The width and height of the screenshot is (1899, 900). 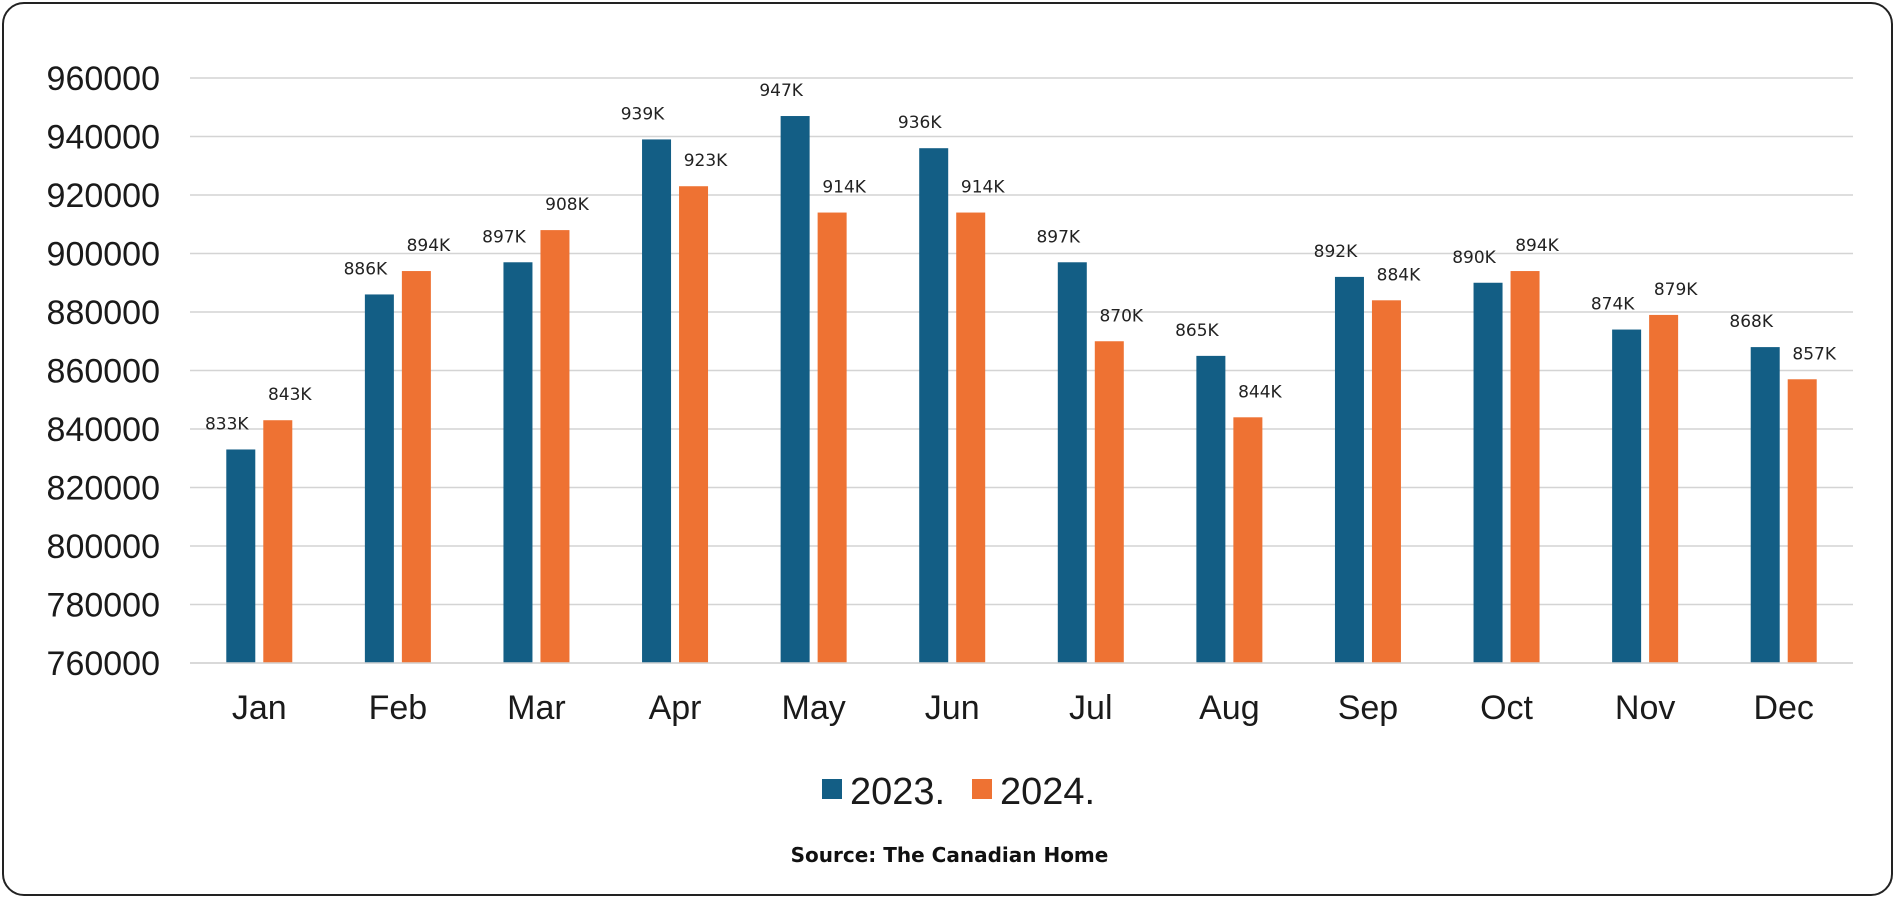 What do you see at coordinates (1121, 316) in the screenshot?
I see `data-label: 870K` at bounding box center [1121, 316].